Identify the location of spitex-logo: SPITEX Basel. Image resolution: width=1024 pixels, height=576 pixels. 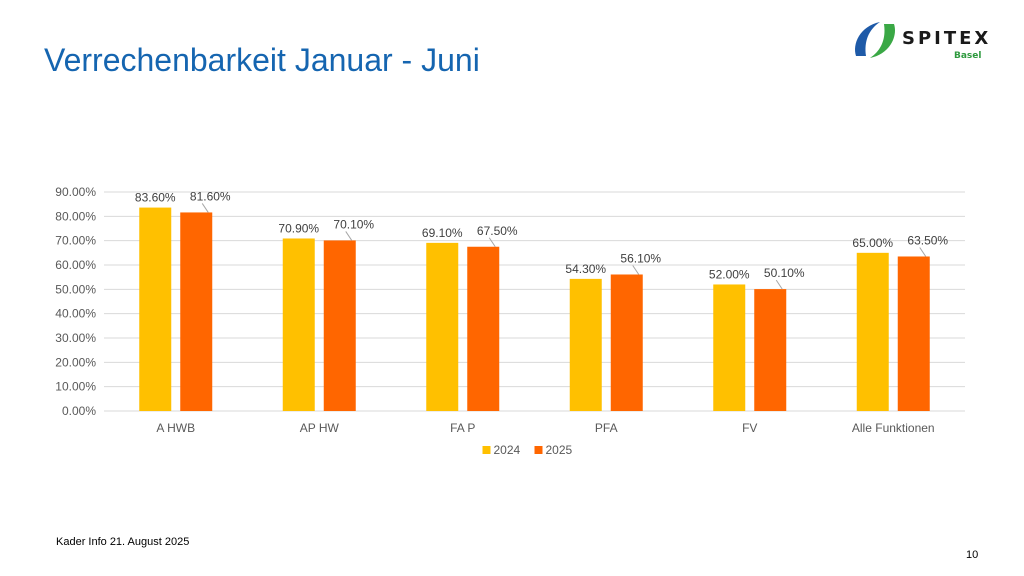
(920, 42).